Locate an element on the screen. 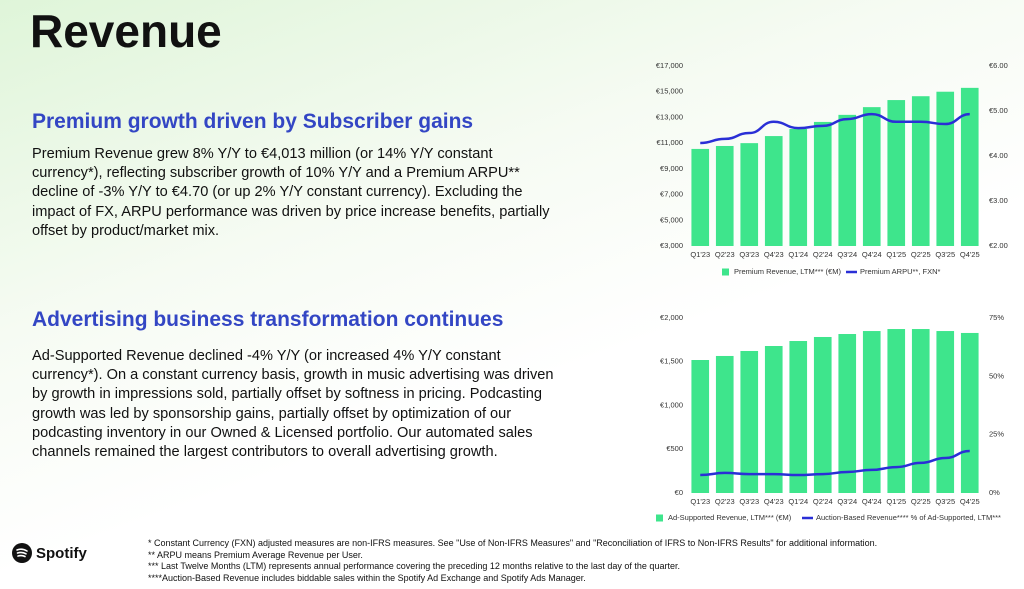  y2-tick-label: 25% is located at coordinates (996, 434).